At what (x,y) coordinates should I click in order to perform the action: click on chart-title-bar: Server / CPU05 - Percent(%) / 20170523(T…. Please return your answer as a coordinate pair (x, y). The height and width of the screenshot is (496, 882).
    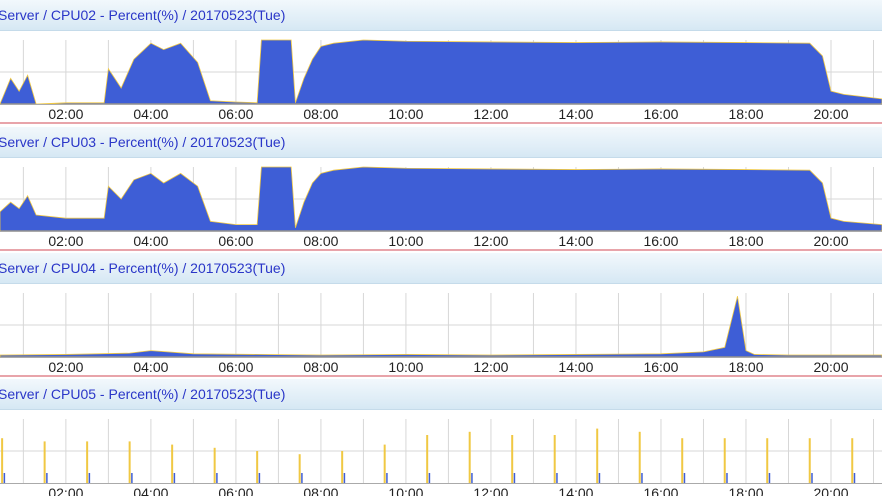
    Looking at the image, I should click on (441, 394).